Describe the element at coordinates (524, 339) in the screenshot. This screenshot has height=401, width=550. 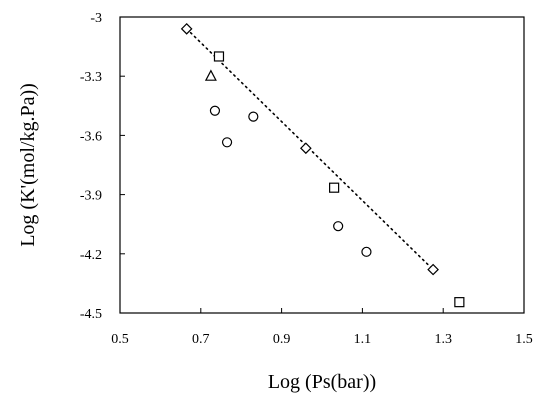
I see `x-tick-label: 1.5` at that location.